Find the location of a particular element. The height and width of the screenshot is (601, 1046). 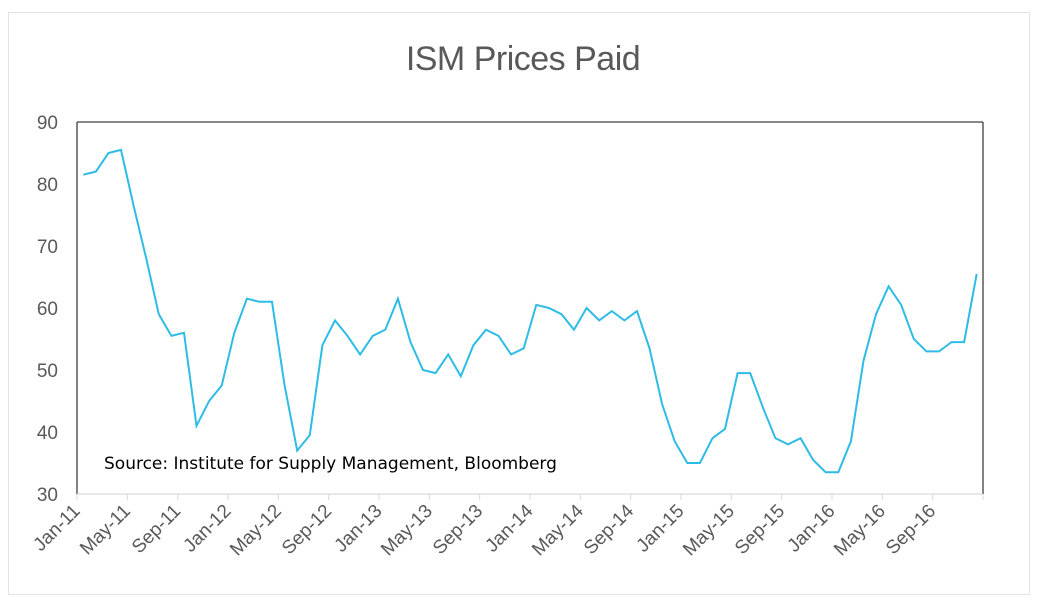

x-tick-label: May-13 is located at coordinates (407, 531).